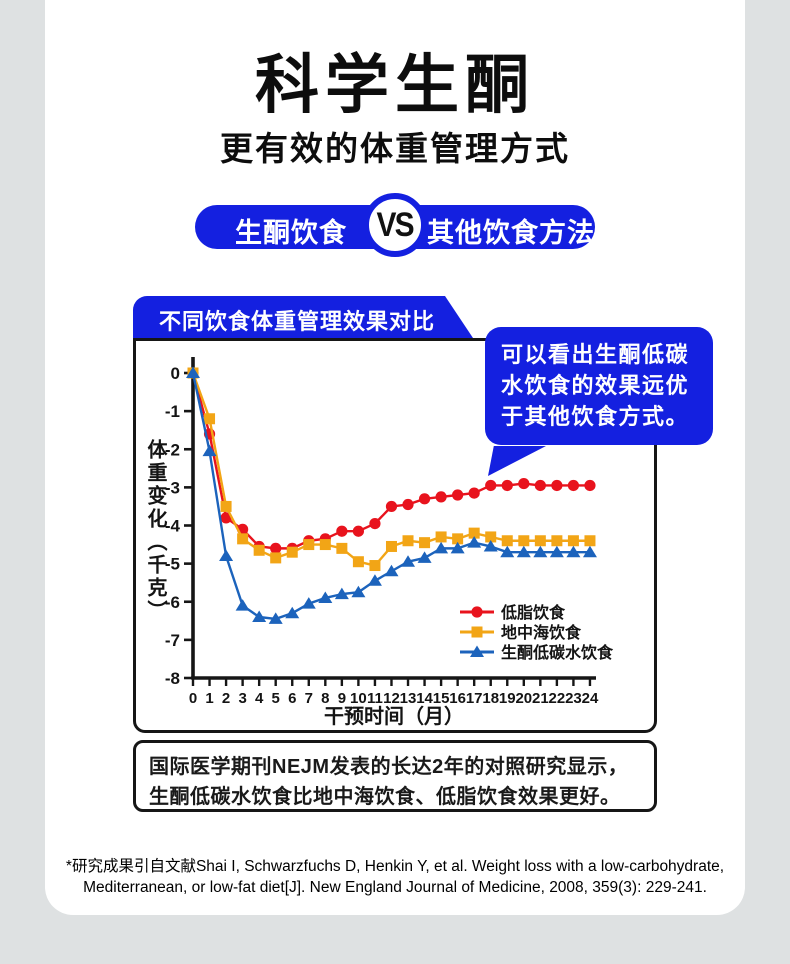 Image resolution: width=790 pixels, height=964 pixels. I want to click on svg-text: -5, so click(172, 564).